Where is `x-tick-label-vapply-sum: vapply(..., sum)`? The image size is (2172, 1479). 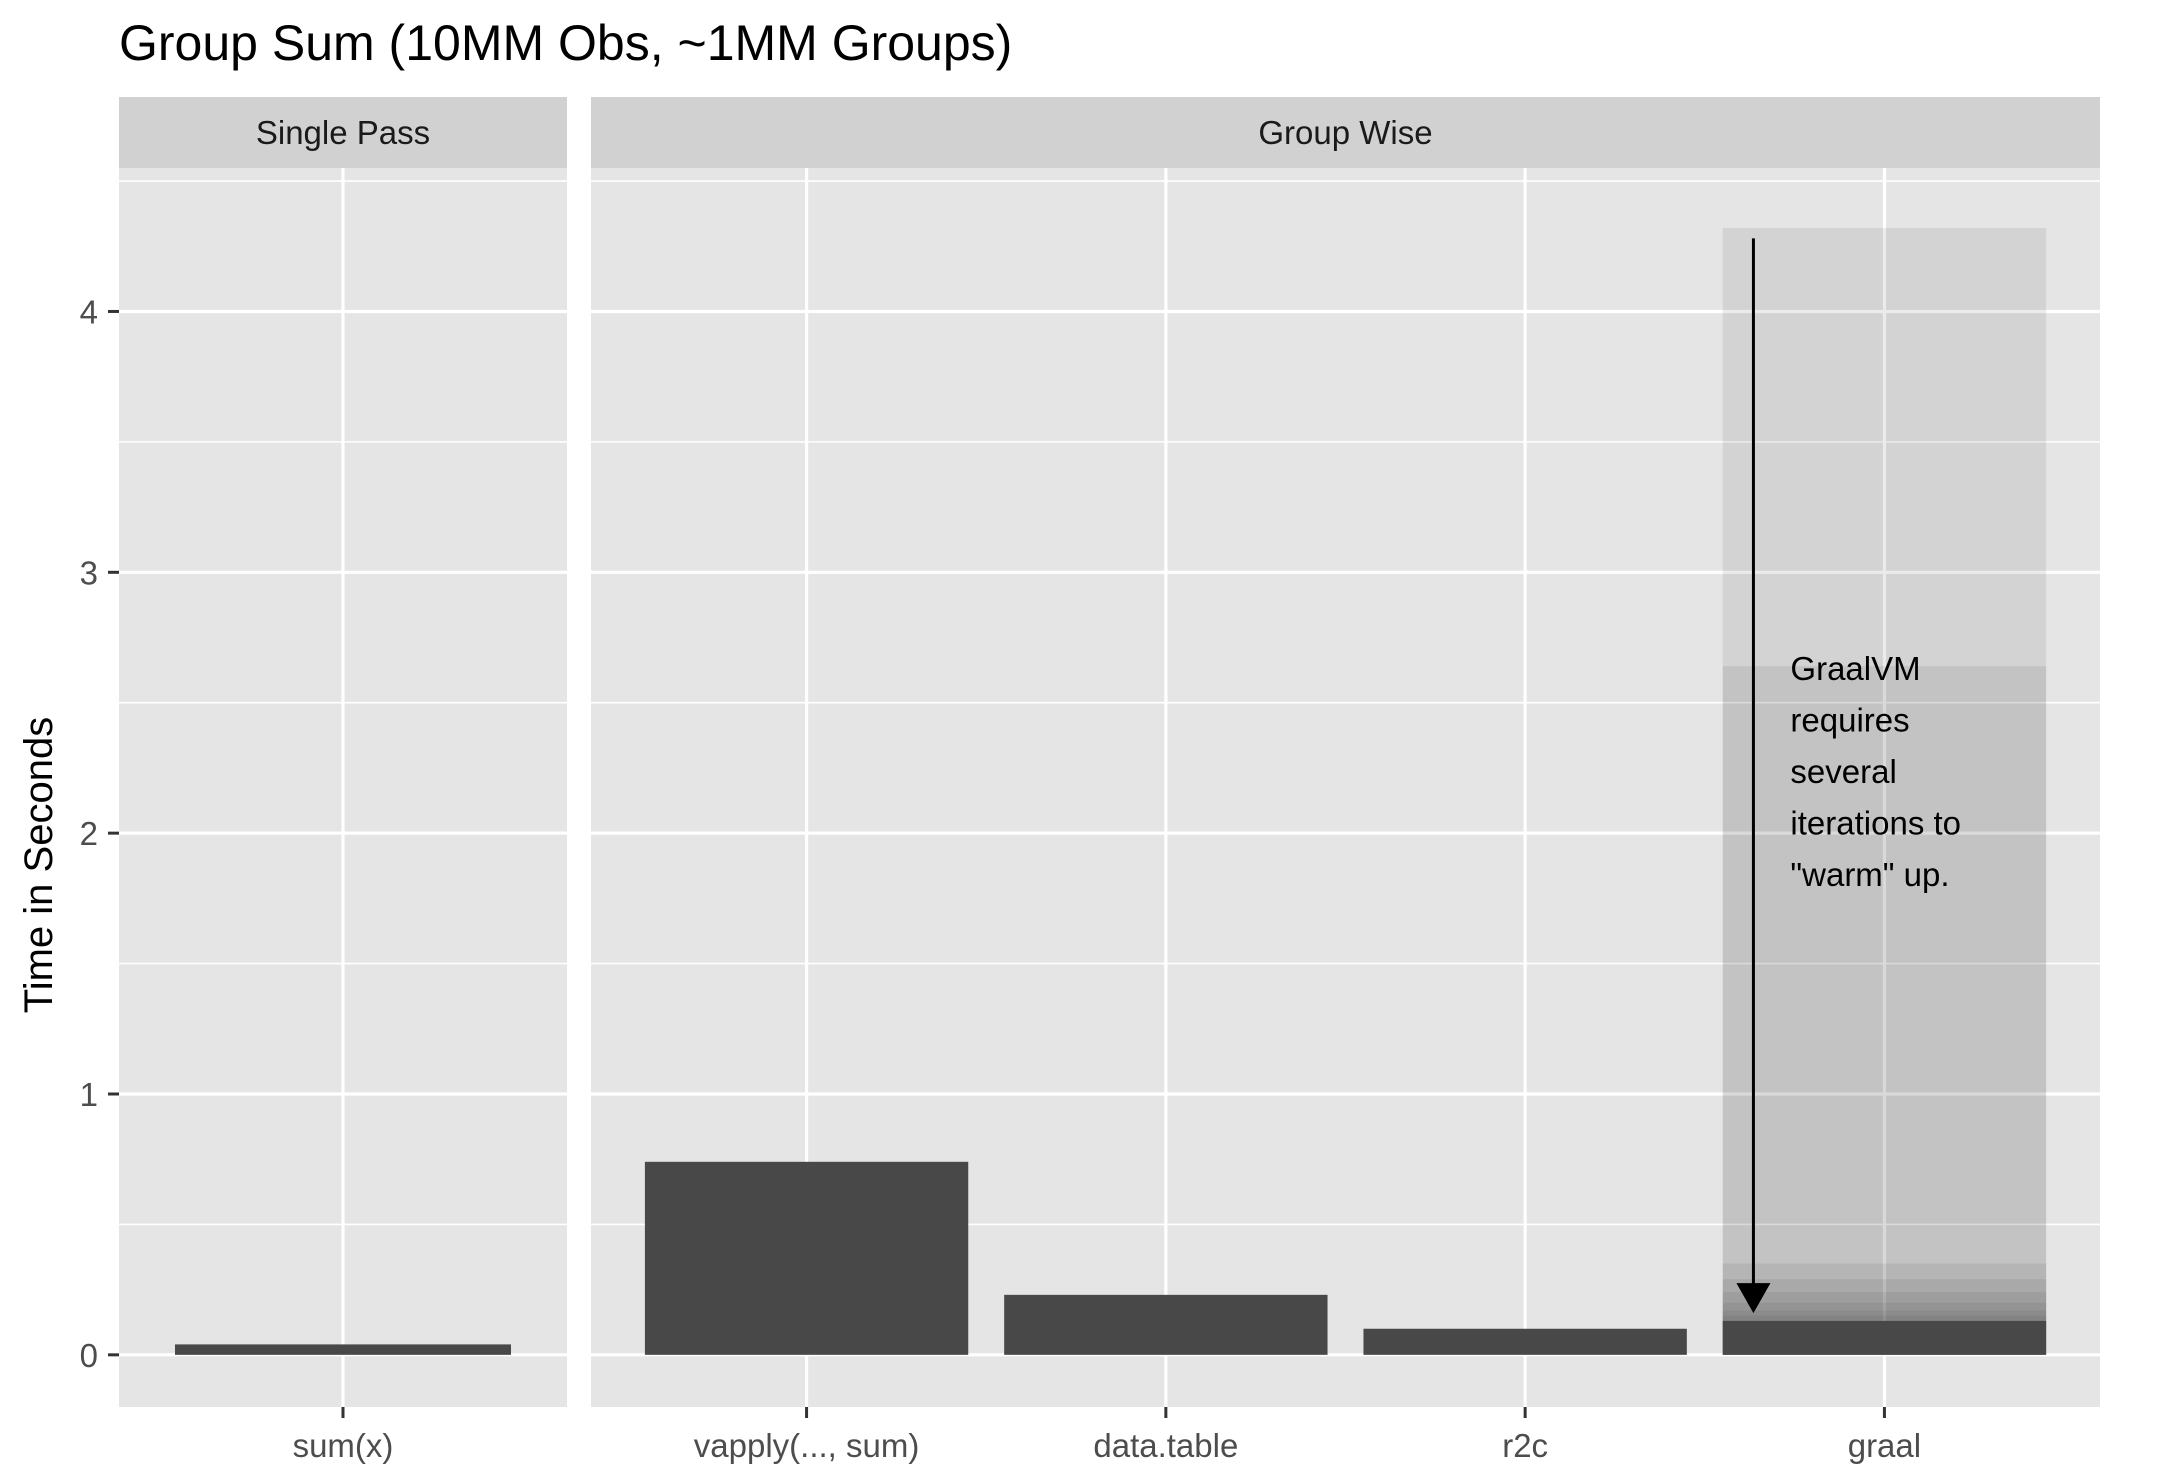
x-tick-label-vapply-sum: vapply(..., sum) is located at coordinates (807, 1445).